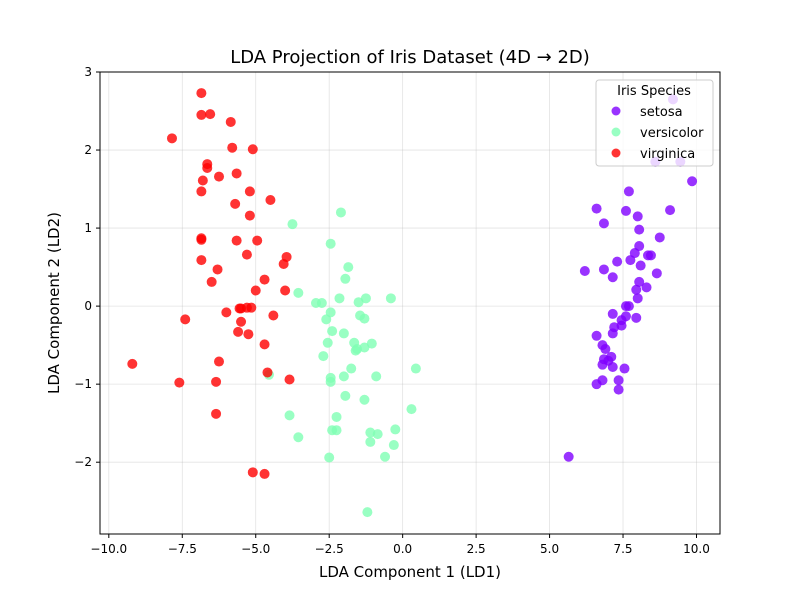  I want to click on x-tick-label: 7.5, so click(622, 549).